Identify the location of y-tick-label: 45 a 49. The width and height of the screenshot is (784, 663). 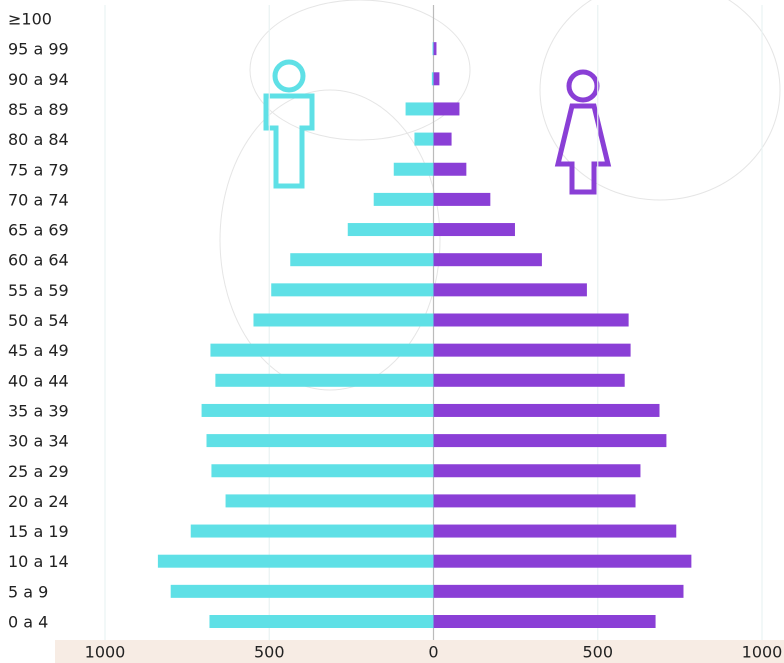
(38, 350).